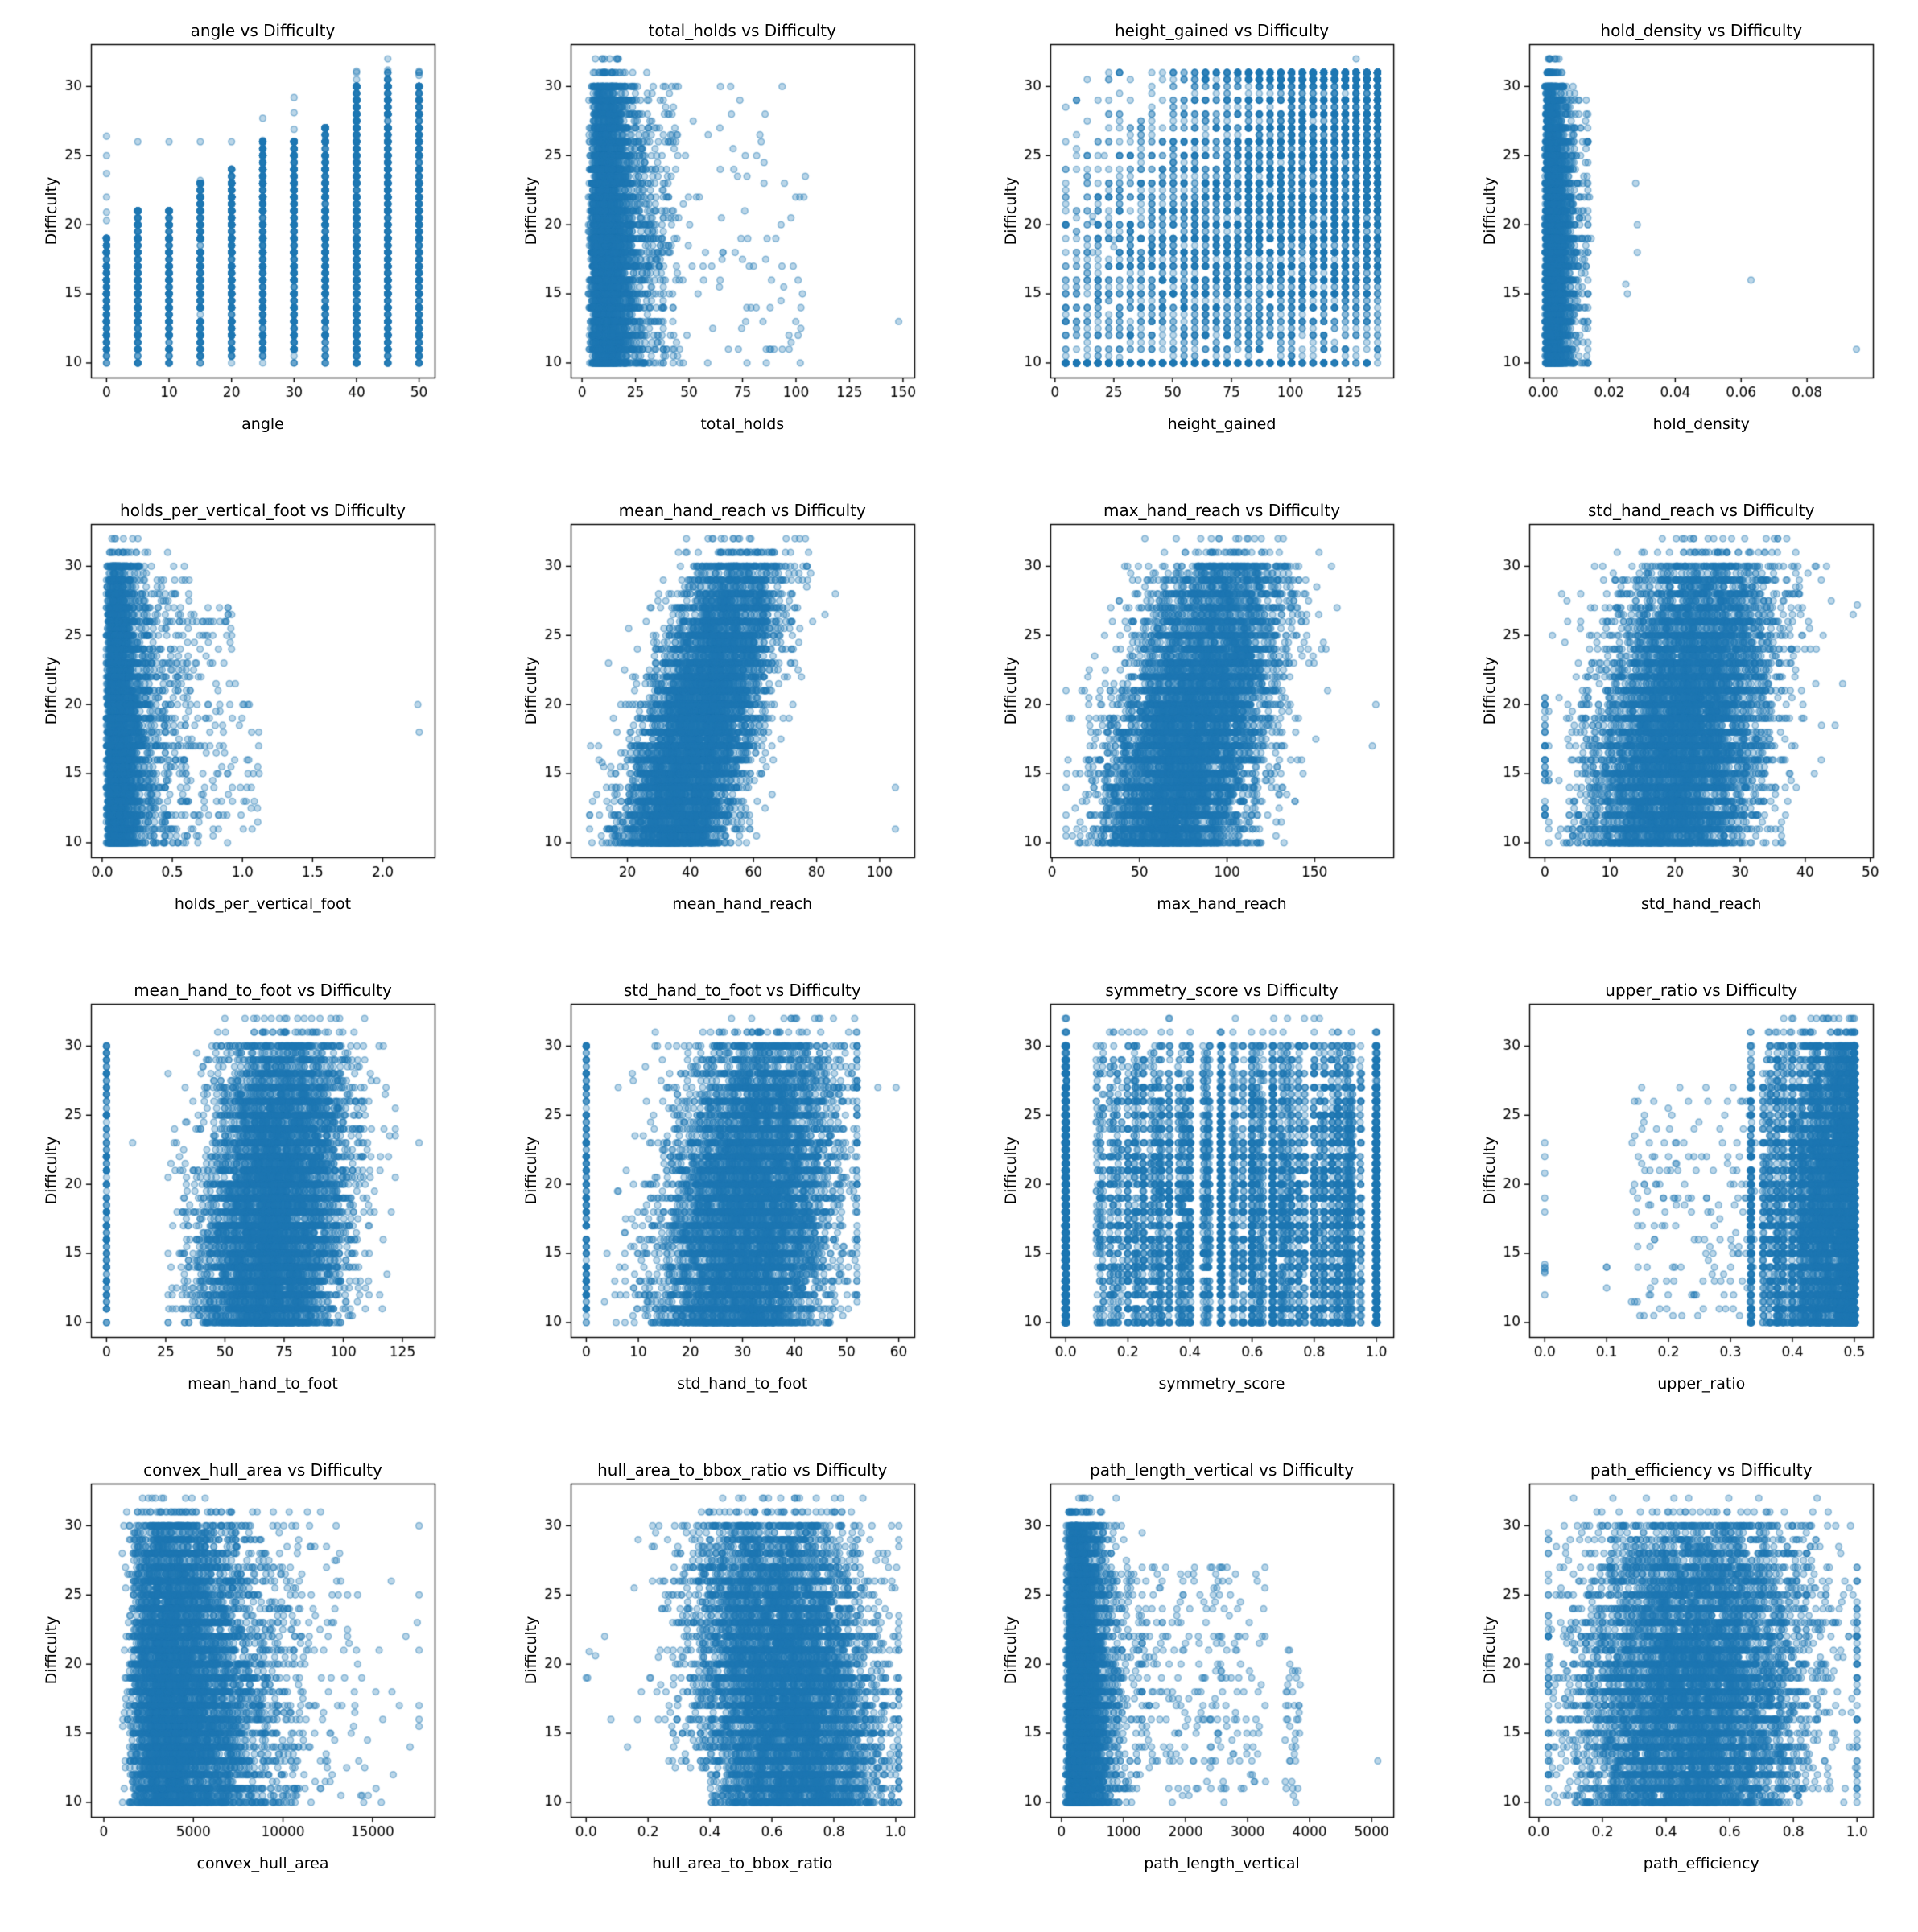  I want to click on plot-title: symmetry_score vs Difficulty, so click(1221, 990).